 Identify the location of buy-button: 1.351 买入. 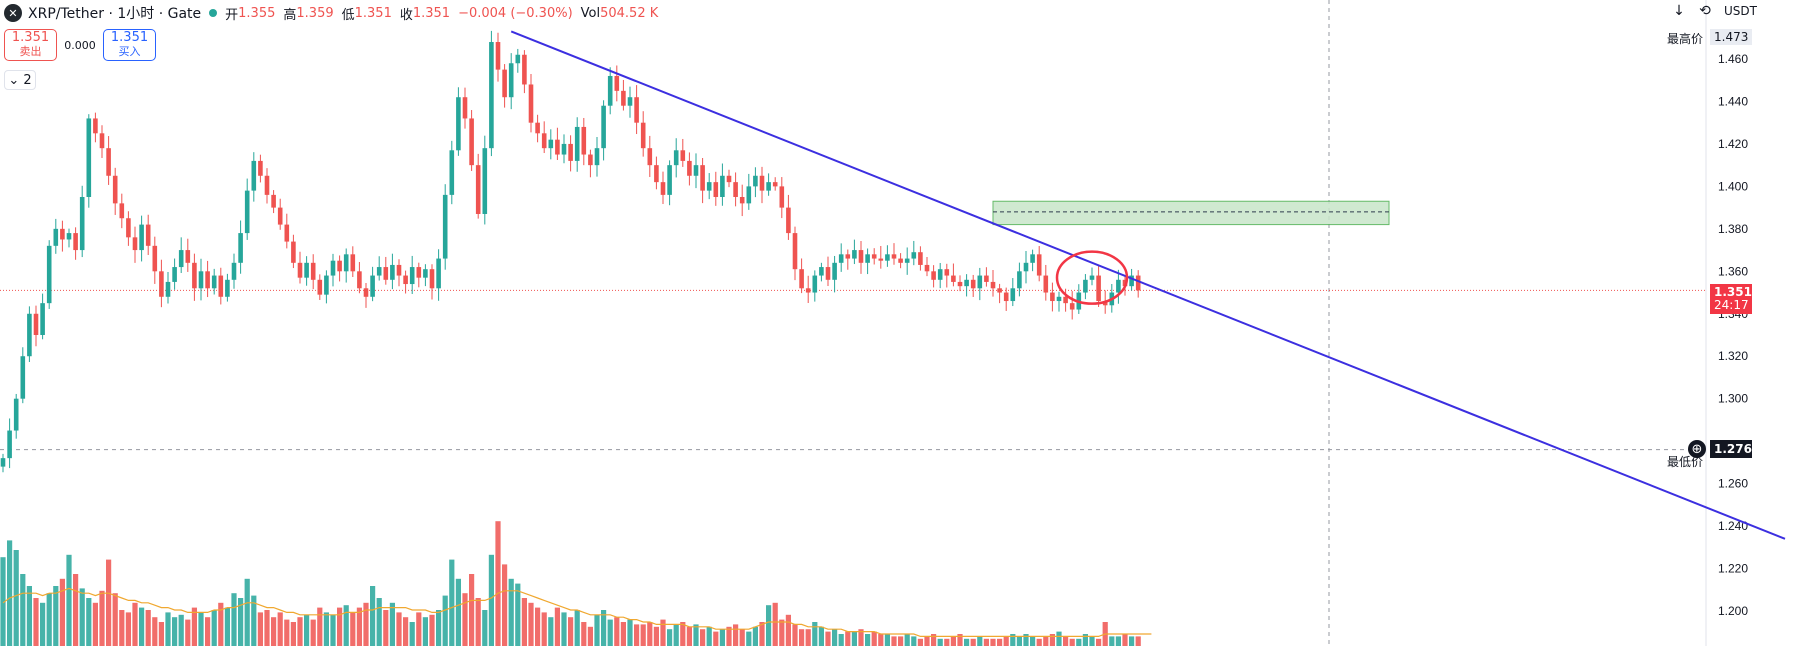
(129, 45).